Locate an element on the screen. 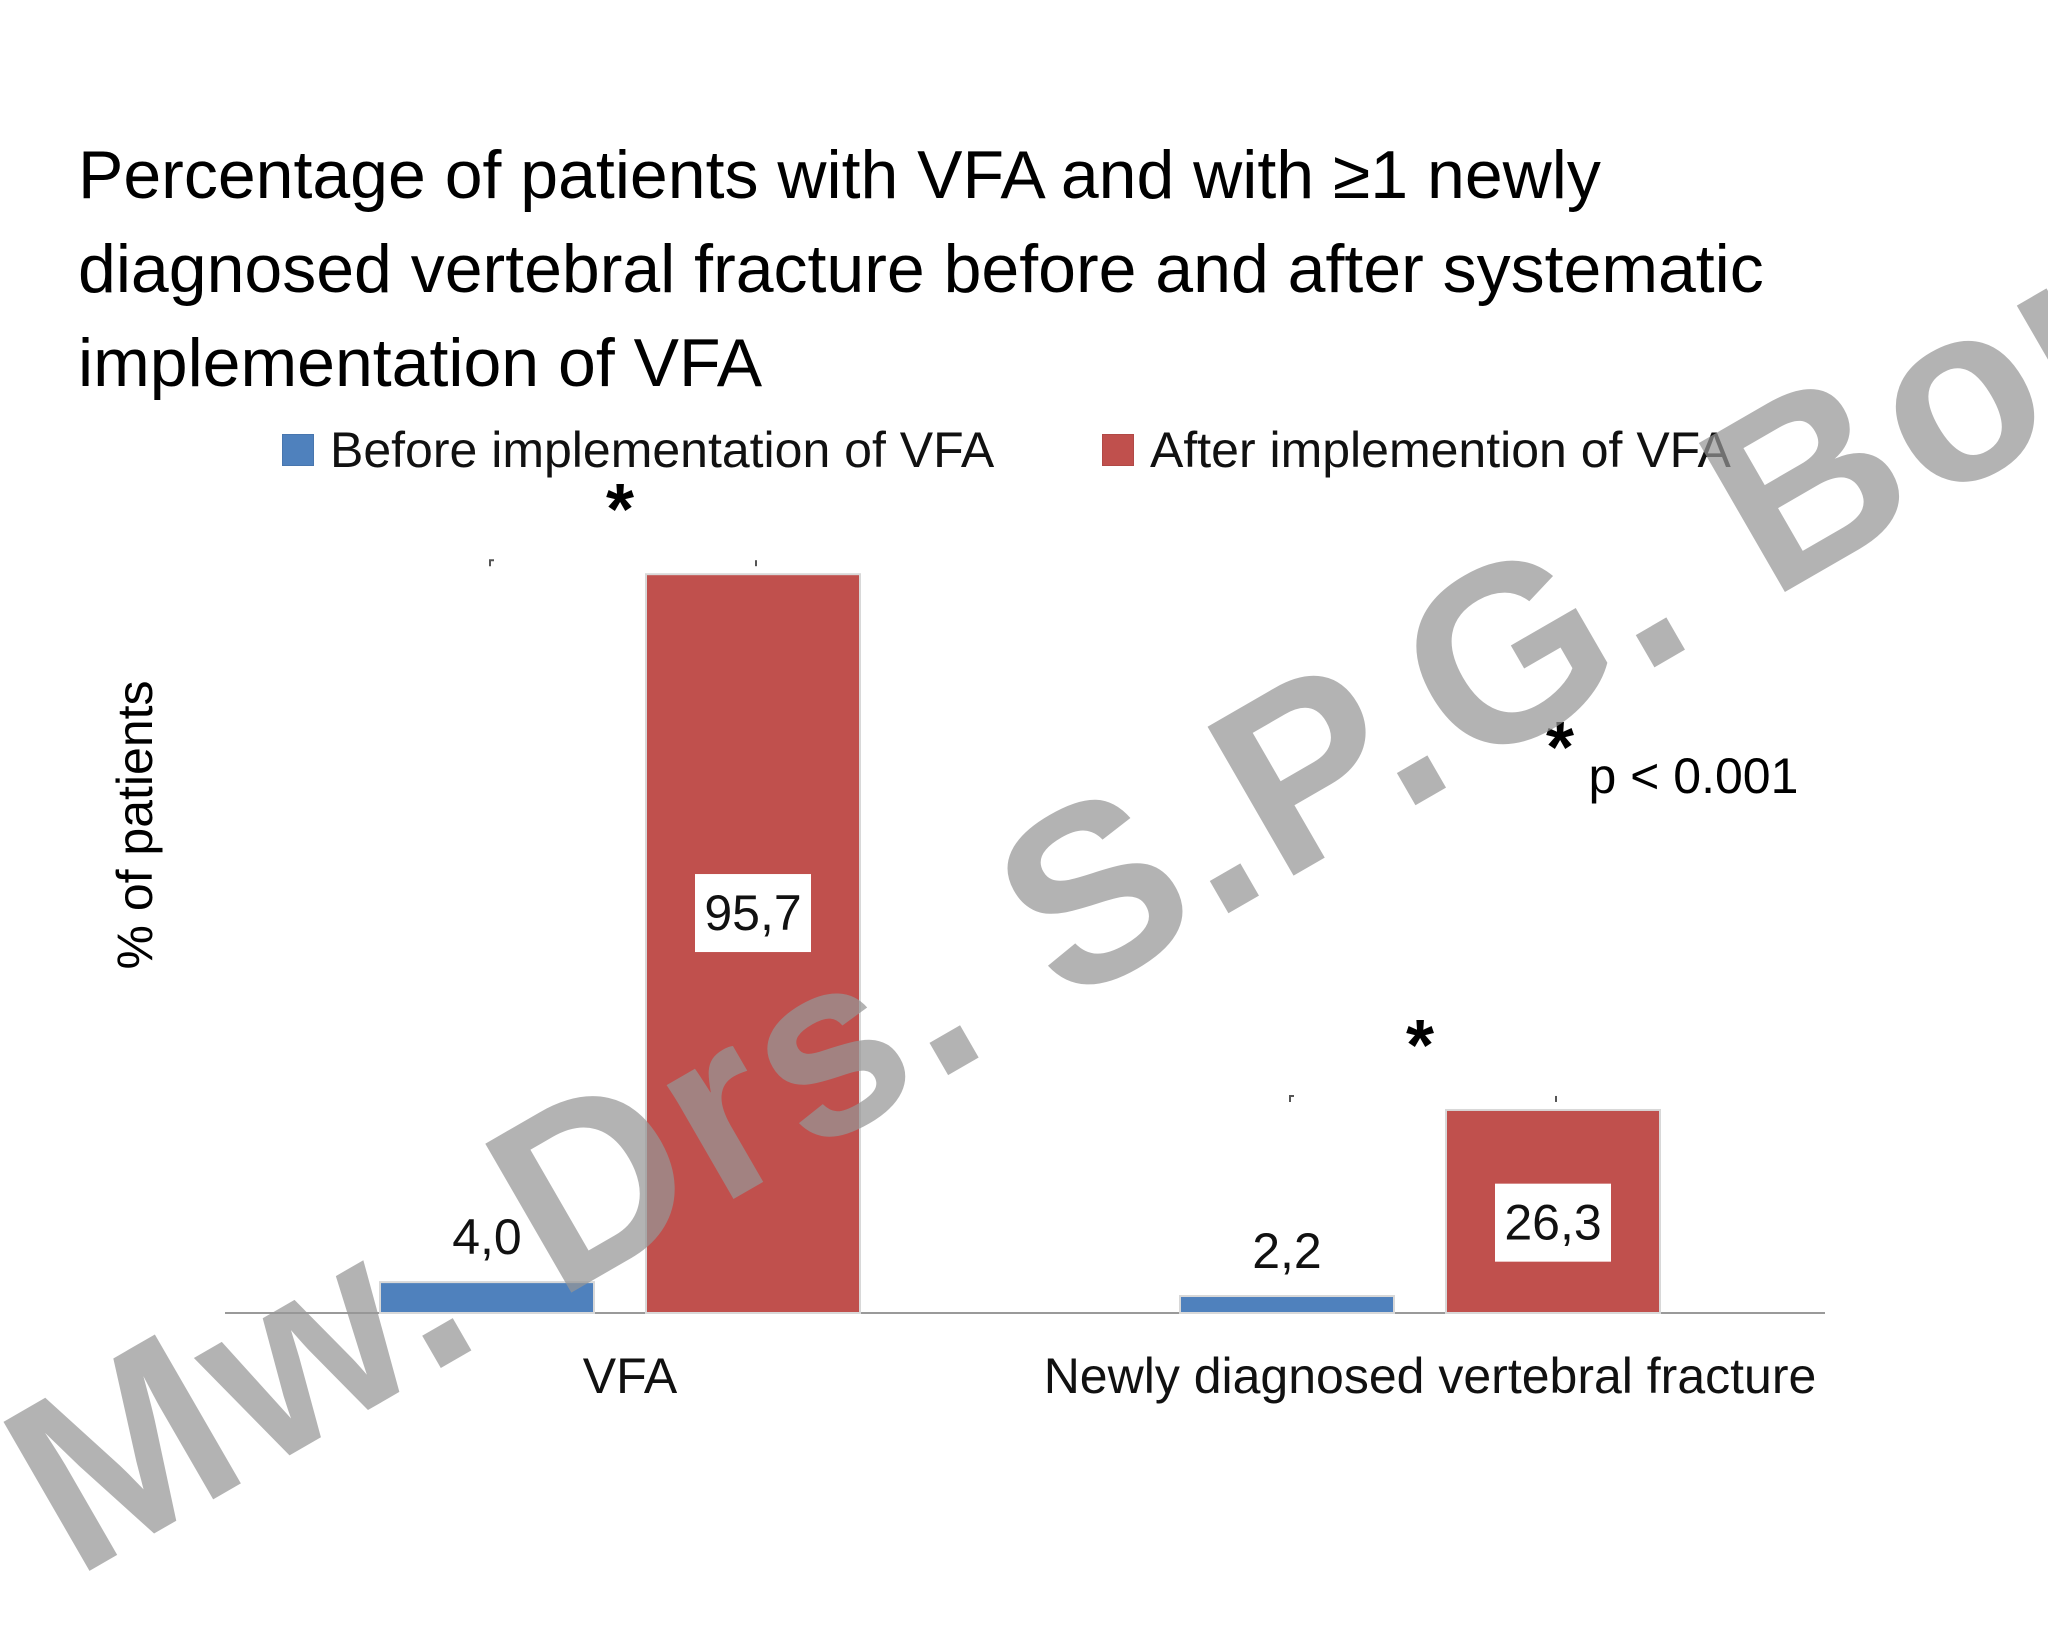 The image size is (2048, 1629). significance-marker-1: * is located at coordinates (1420, 1046).